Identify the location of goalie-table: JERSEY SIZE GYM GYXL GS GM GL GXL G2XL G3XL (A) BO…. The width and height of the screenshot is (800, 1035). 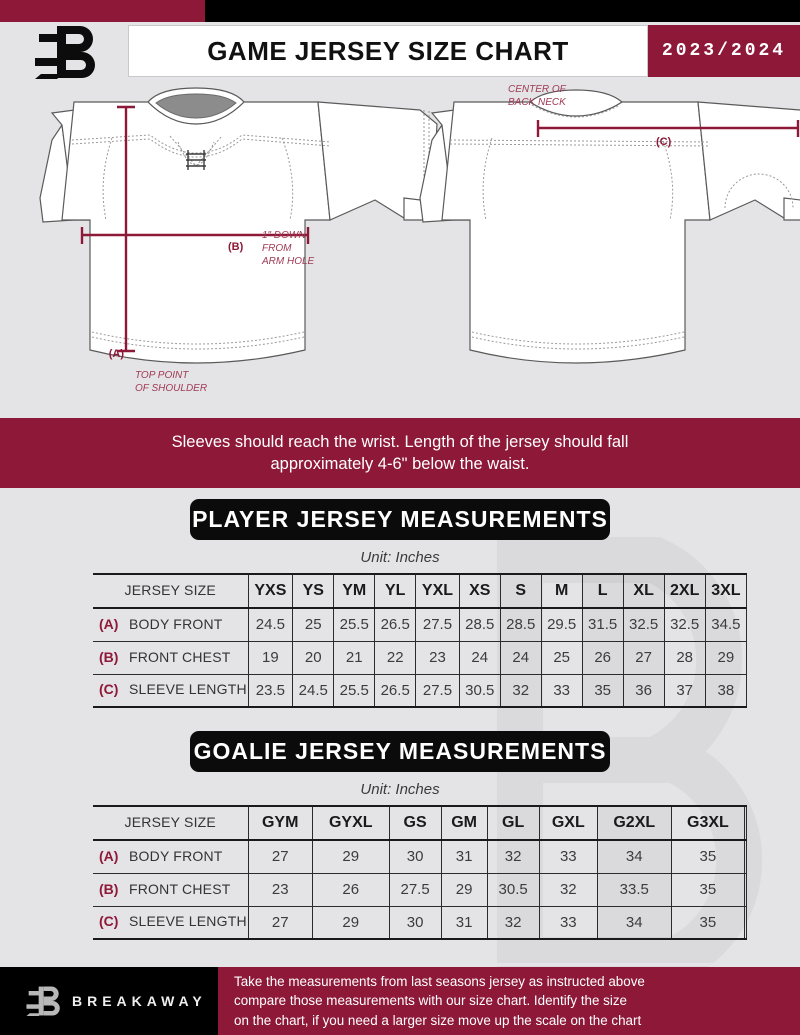
(420, 872).